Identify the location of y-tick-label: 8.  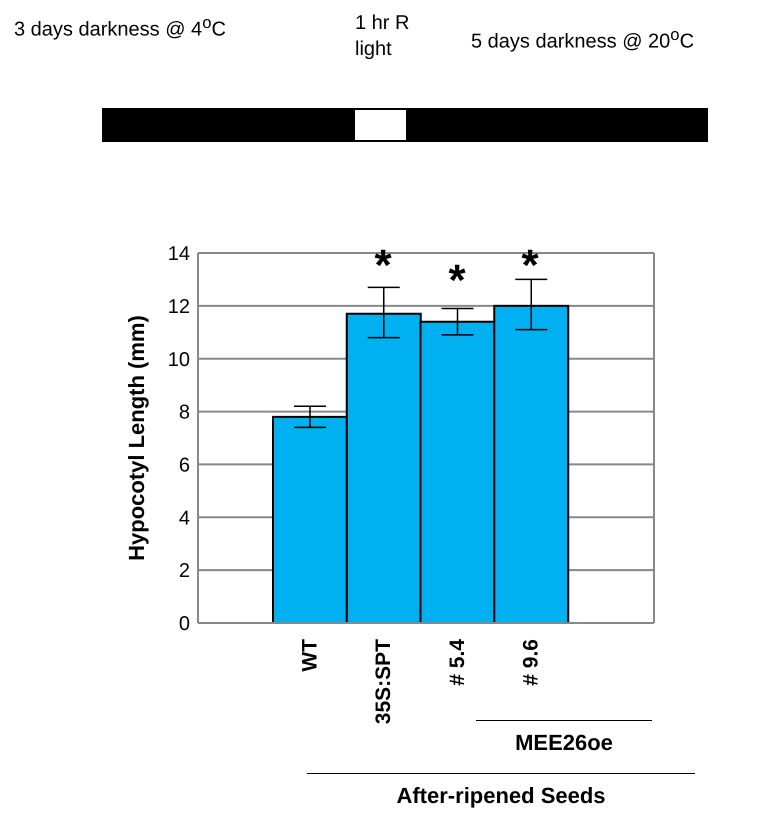
(184, 413).